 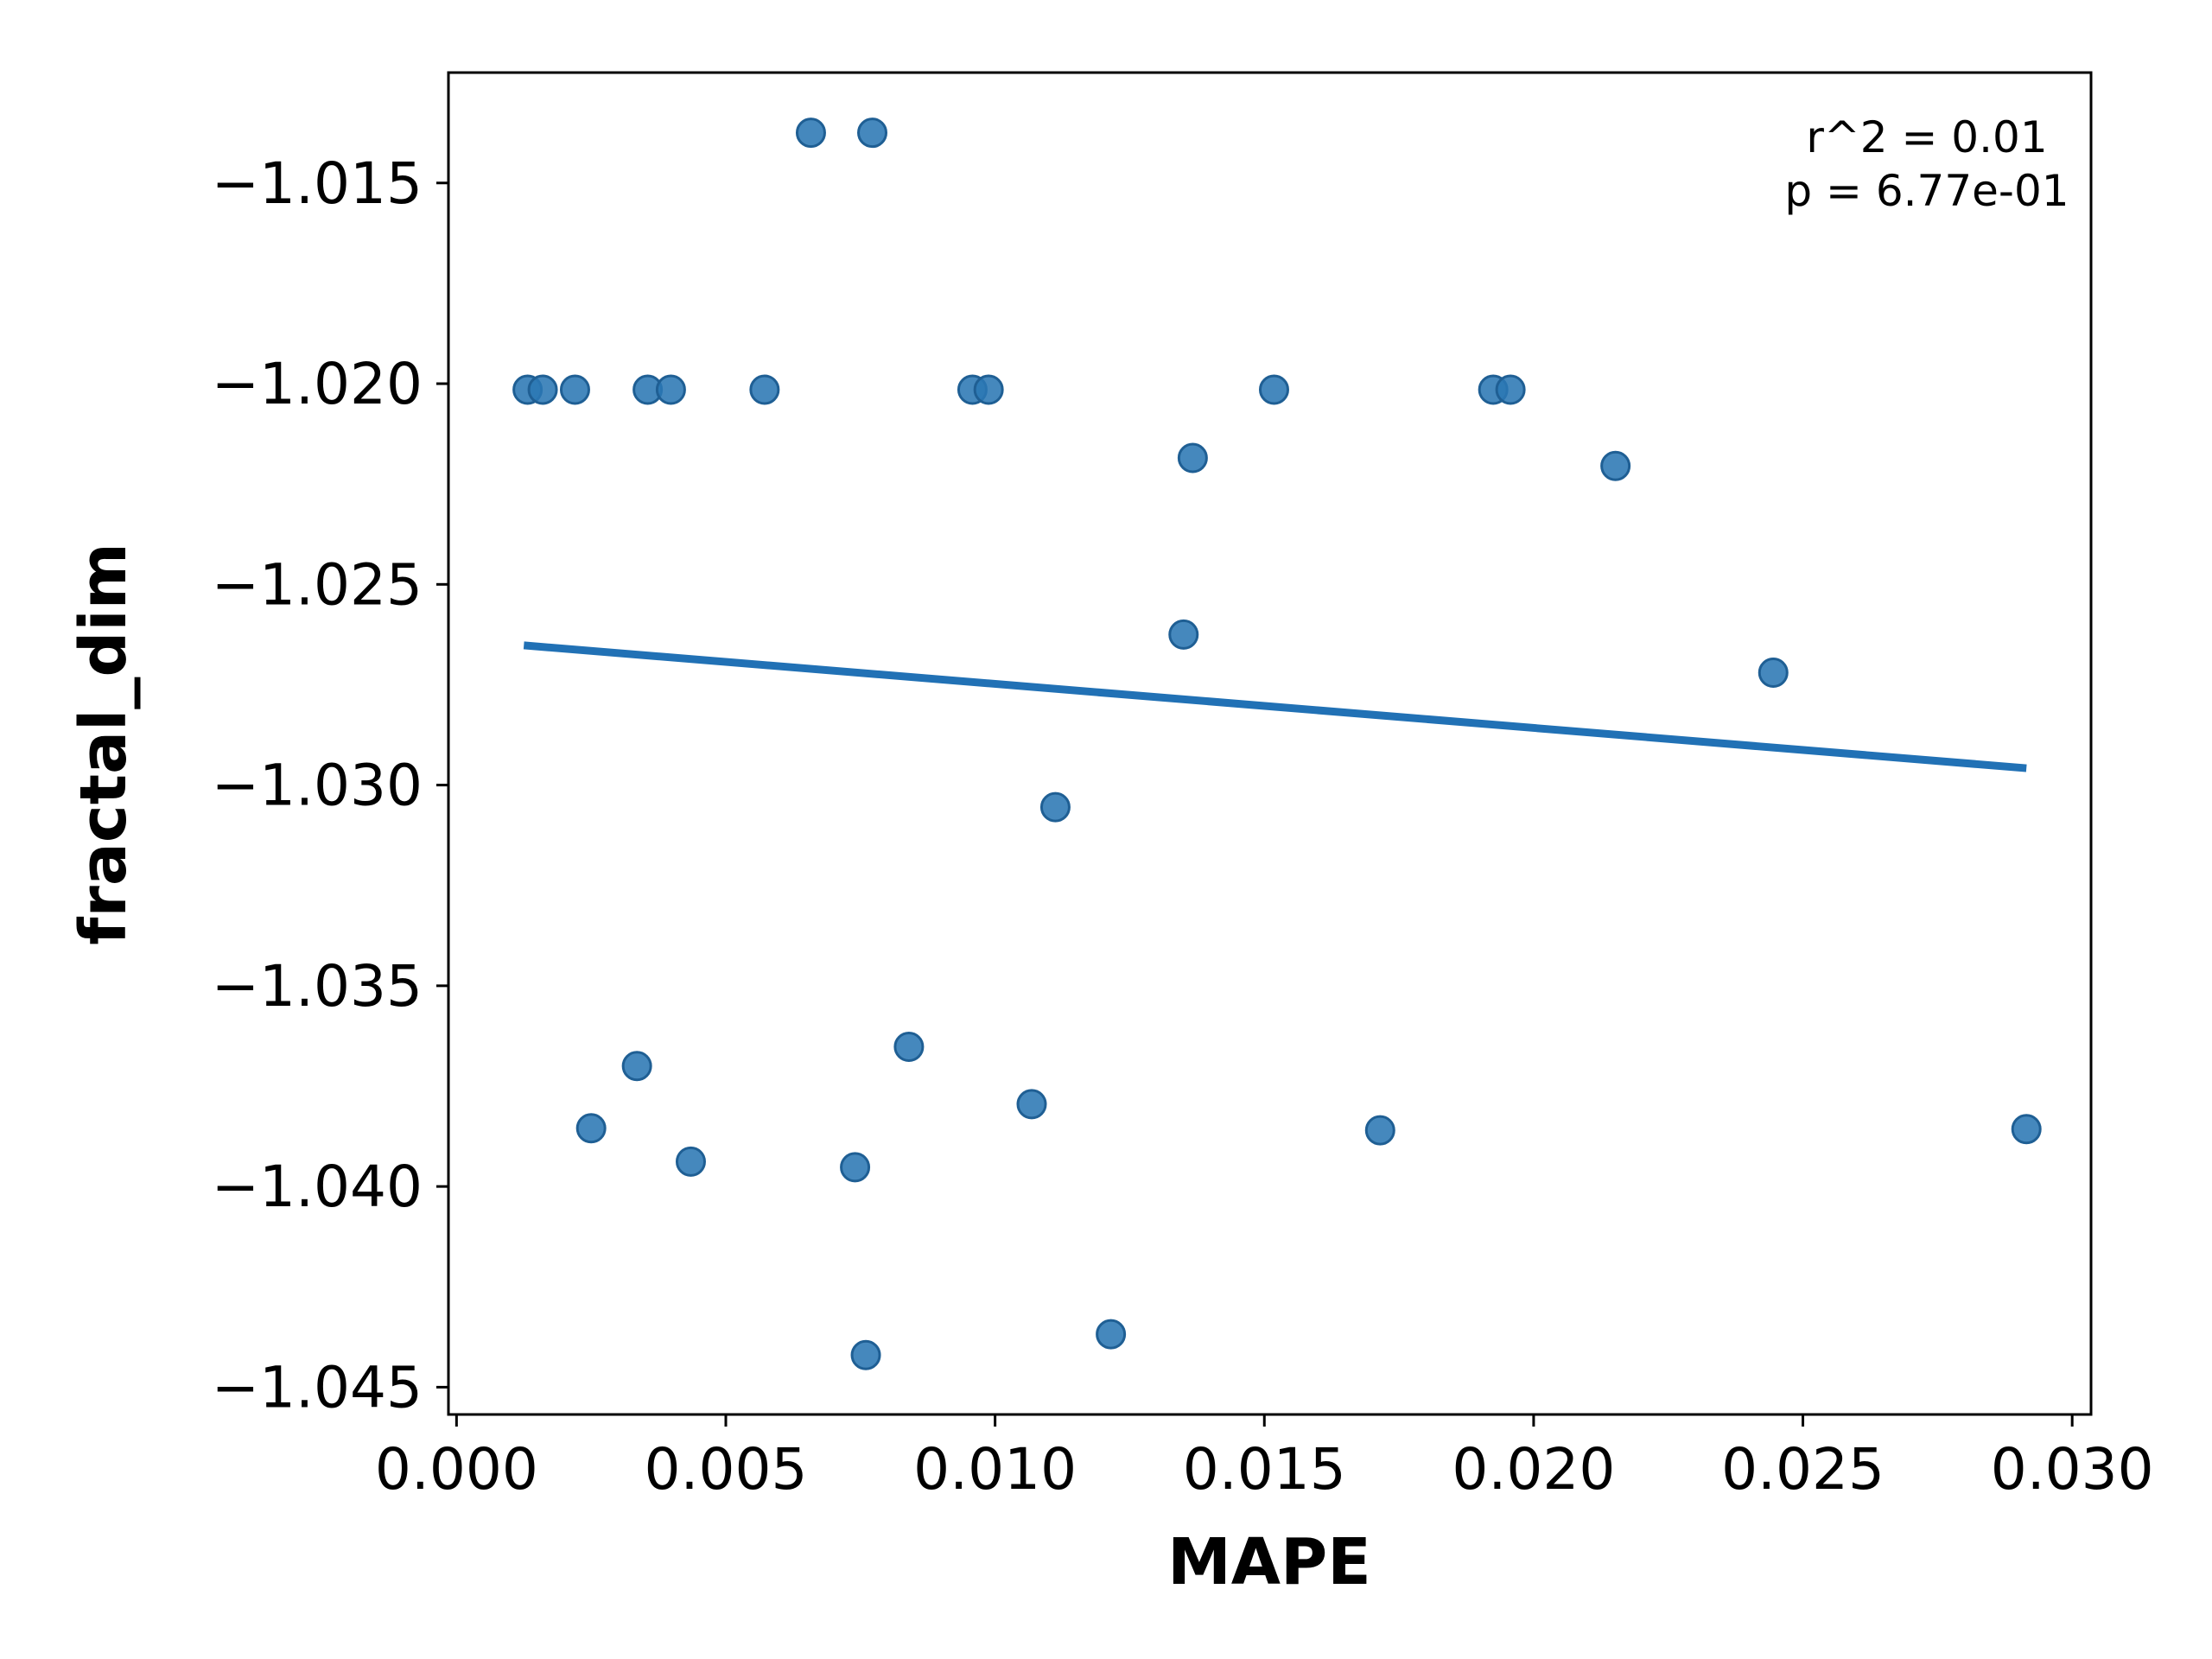 What do you see at coordinates (1533, 1469) in the screenshot?
I see `x-tick-label: 0.020` at bounding box center [1533, 1469].